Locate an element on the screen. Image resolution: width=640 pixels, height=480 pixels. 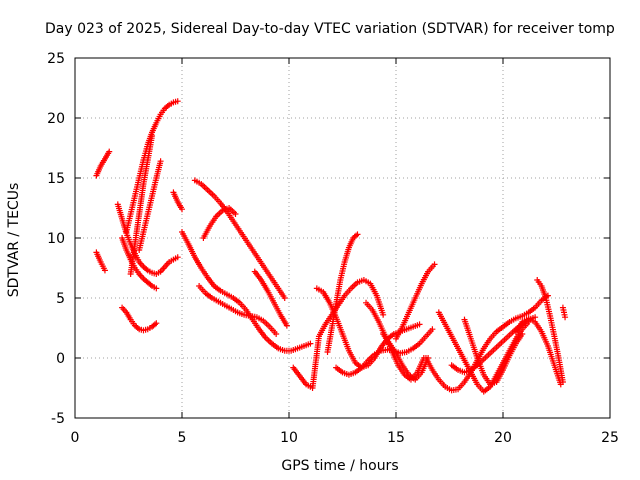
y-tick-label: 0 is located at coordinates (60, 359).